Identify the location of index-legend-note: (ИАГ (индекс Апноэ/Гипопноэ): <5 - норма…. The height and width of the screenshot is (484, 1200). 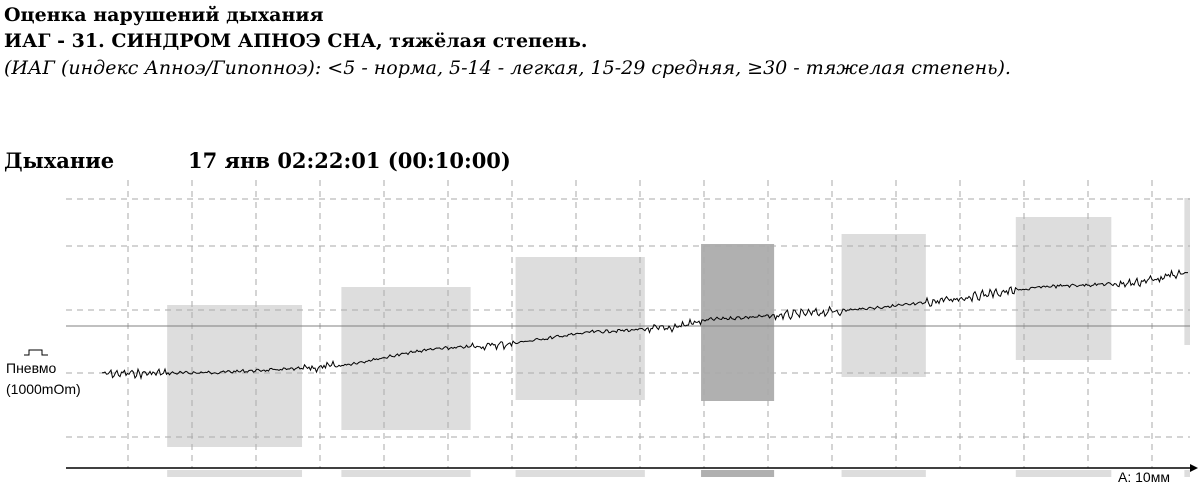
(507, 68).